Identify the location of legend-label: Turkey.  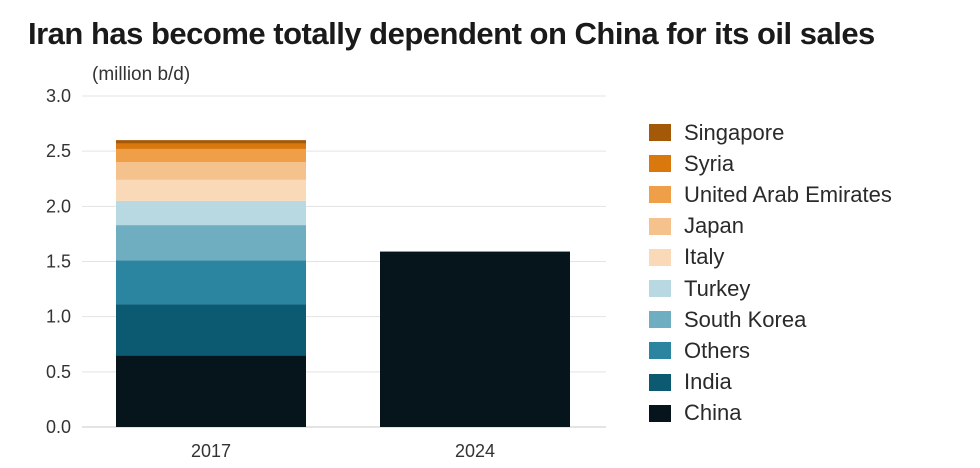
(717, 288).